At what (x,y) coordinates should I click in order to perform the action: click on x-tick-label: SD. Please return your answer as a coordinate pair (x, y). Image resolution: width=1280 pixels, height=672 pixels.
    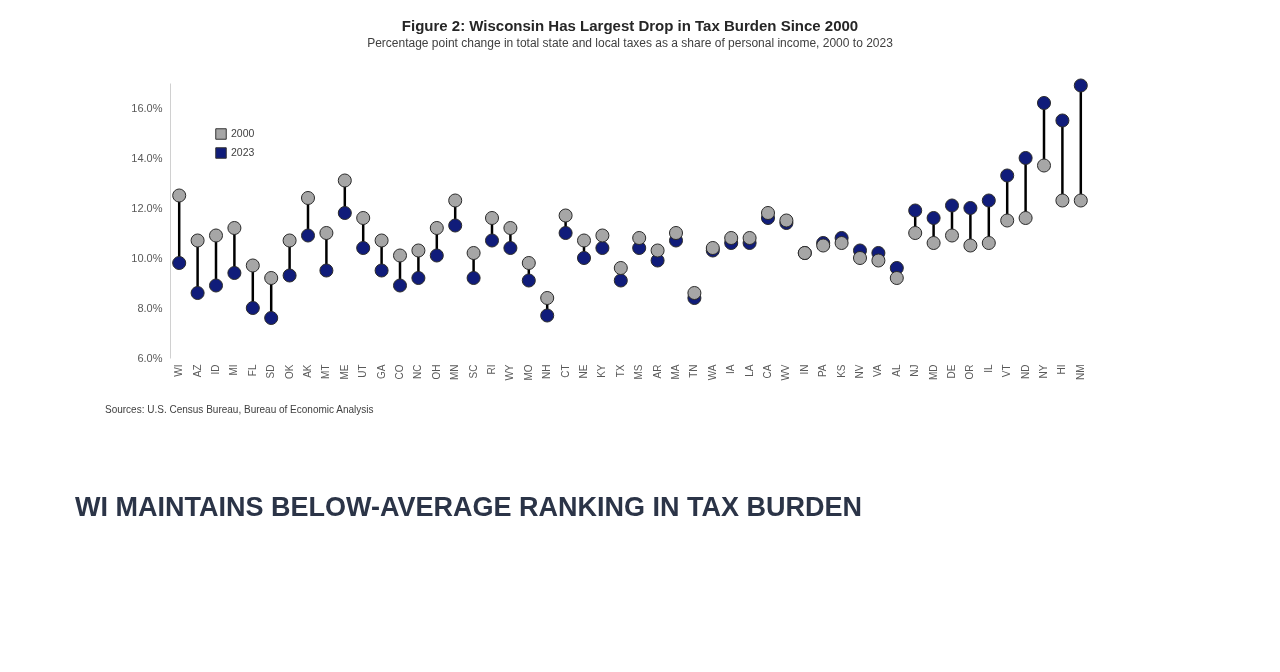
    Looking at the image, I should click on (271, 371).